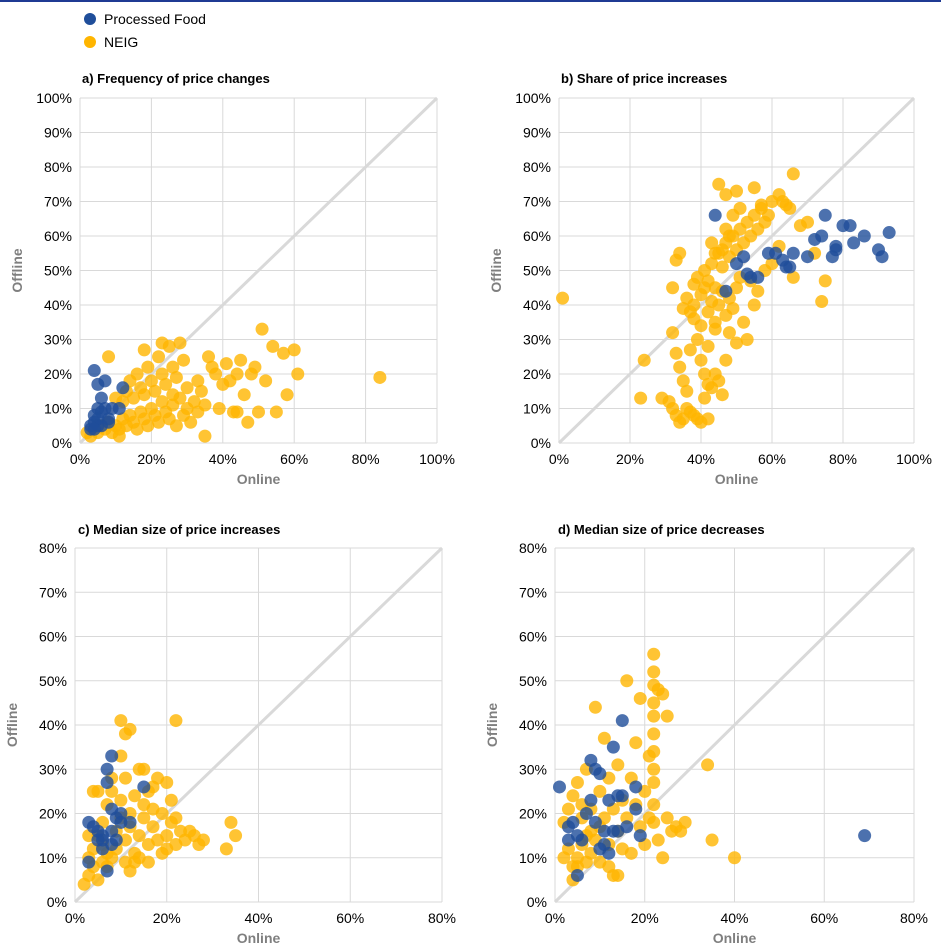  What do you see at coordinates (12, 725) in the screenshot?
I see `y-axis-title: Offline` at bounding box center [12, 725].